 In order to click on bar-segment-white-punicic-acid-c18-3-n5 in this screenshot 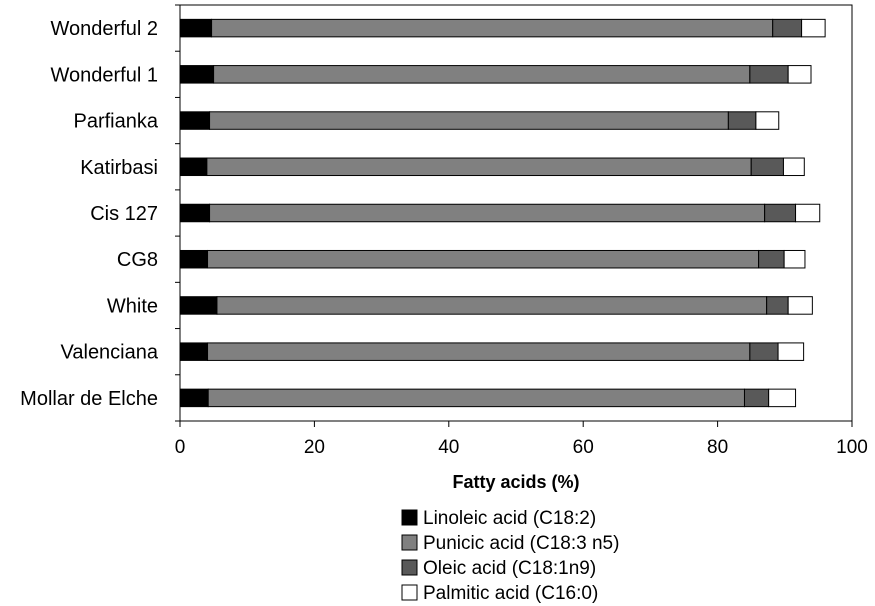, I will do `click(492, 305)`.